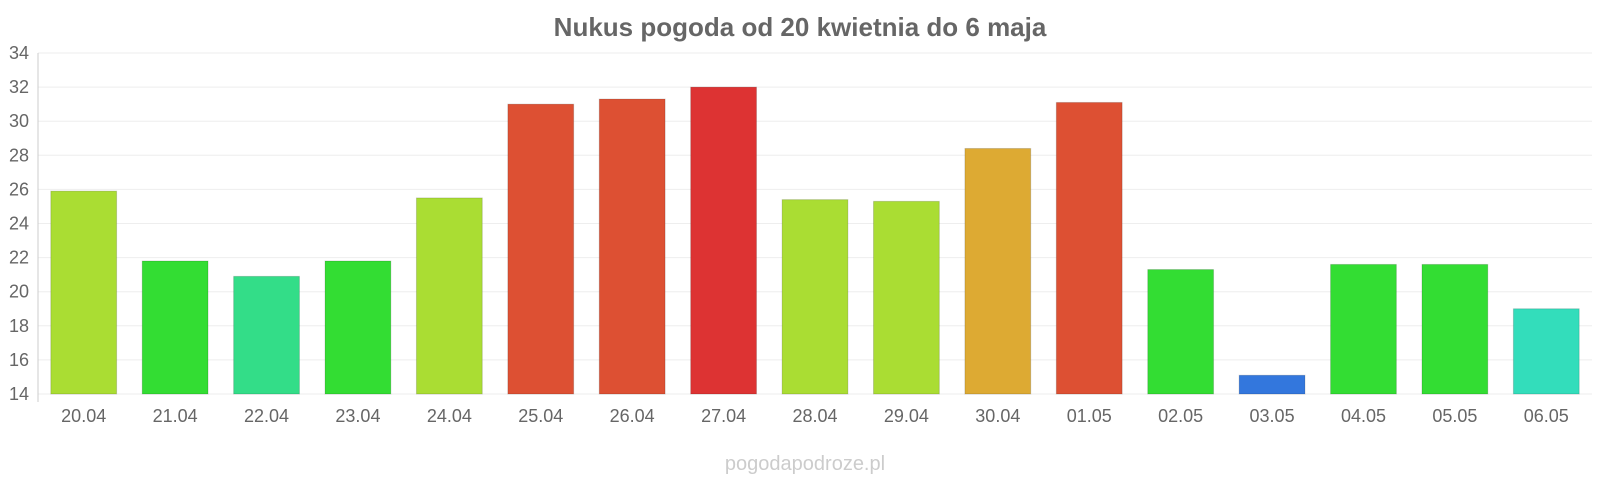  I want to click on bar-20.04, so click(84, 292).